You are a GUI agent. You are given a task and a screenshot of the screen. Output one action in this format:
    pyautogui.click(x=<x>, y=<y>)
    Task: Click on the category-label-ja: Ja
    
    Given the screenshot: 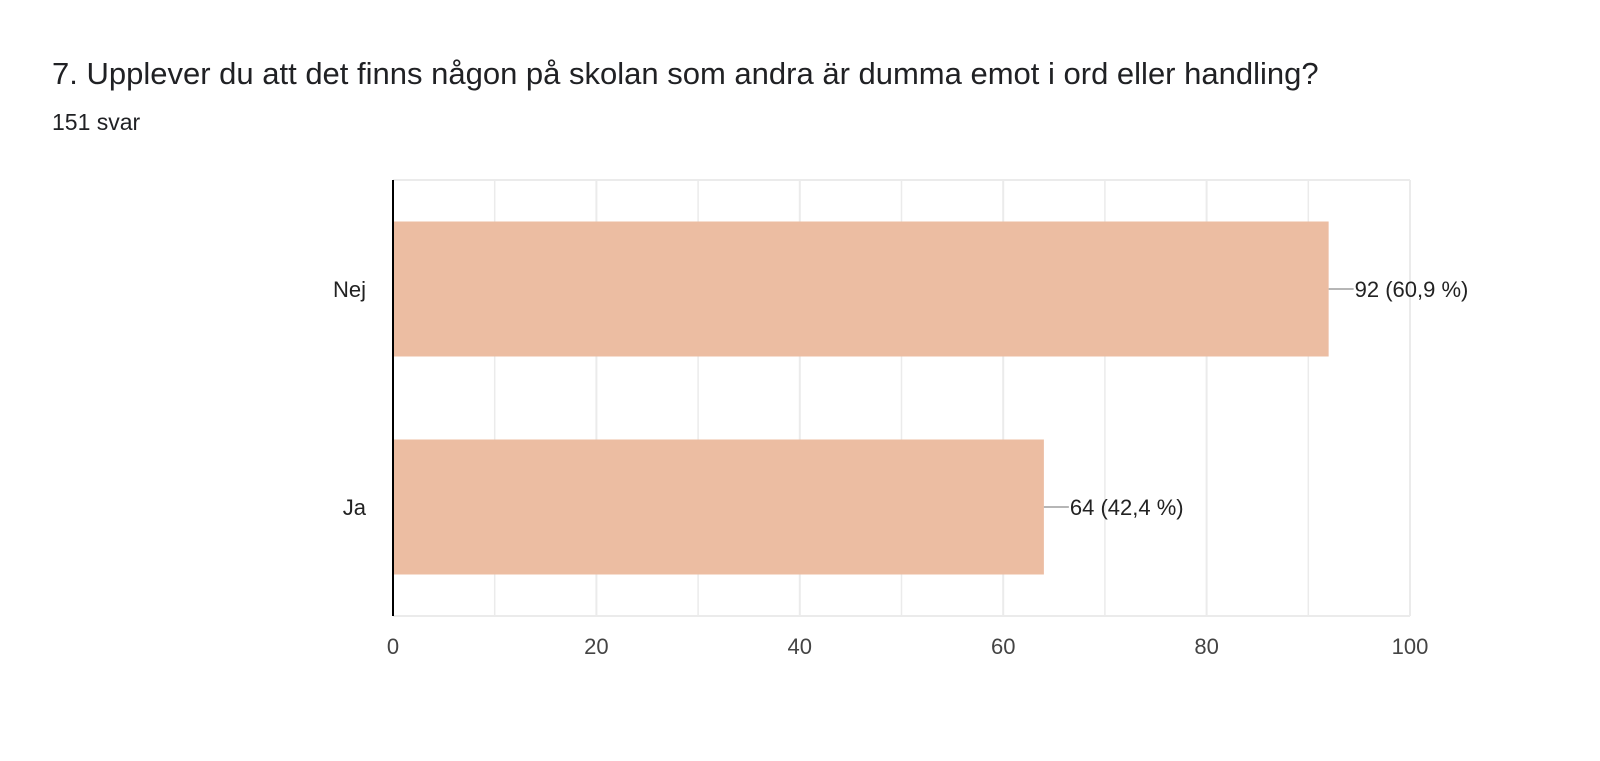 What is the action you would take?
    pyautogui.click(x=355, y=507)
    